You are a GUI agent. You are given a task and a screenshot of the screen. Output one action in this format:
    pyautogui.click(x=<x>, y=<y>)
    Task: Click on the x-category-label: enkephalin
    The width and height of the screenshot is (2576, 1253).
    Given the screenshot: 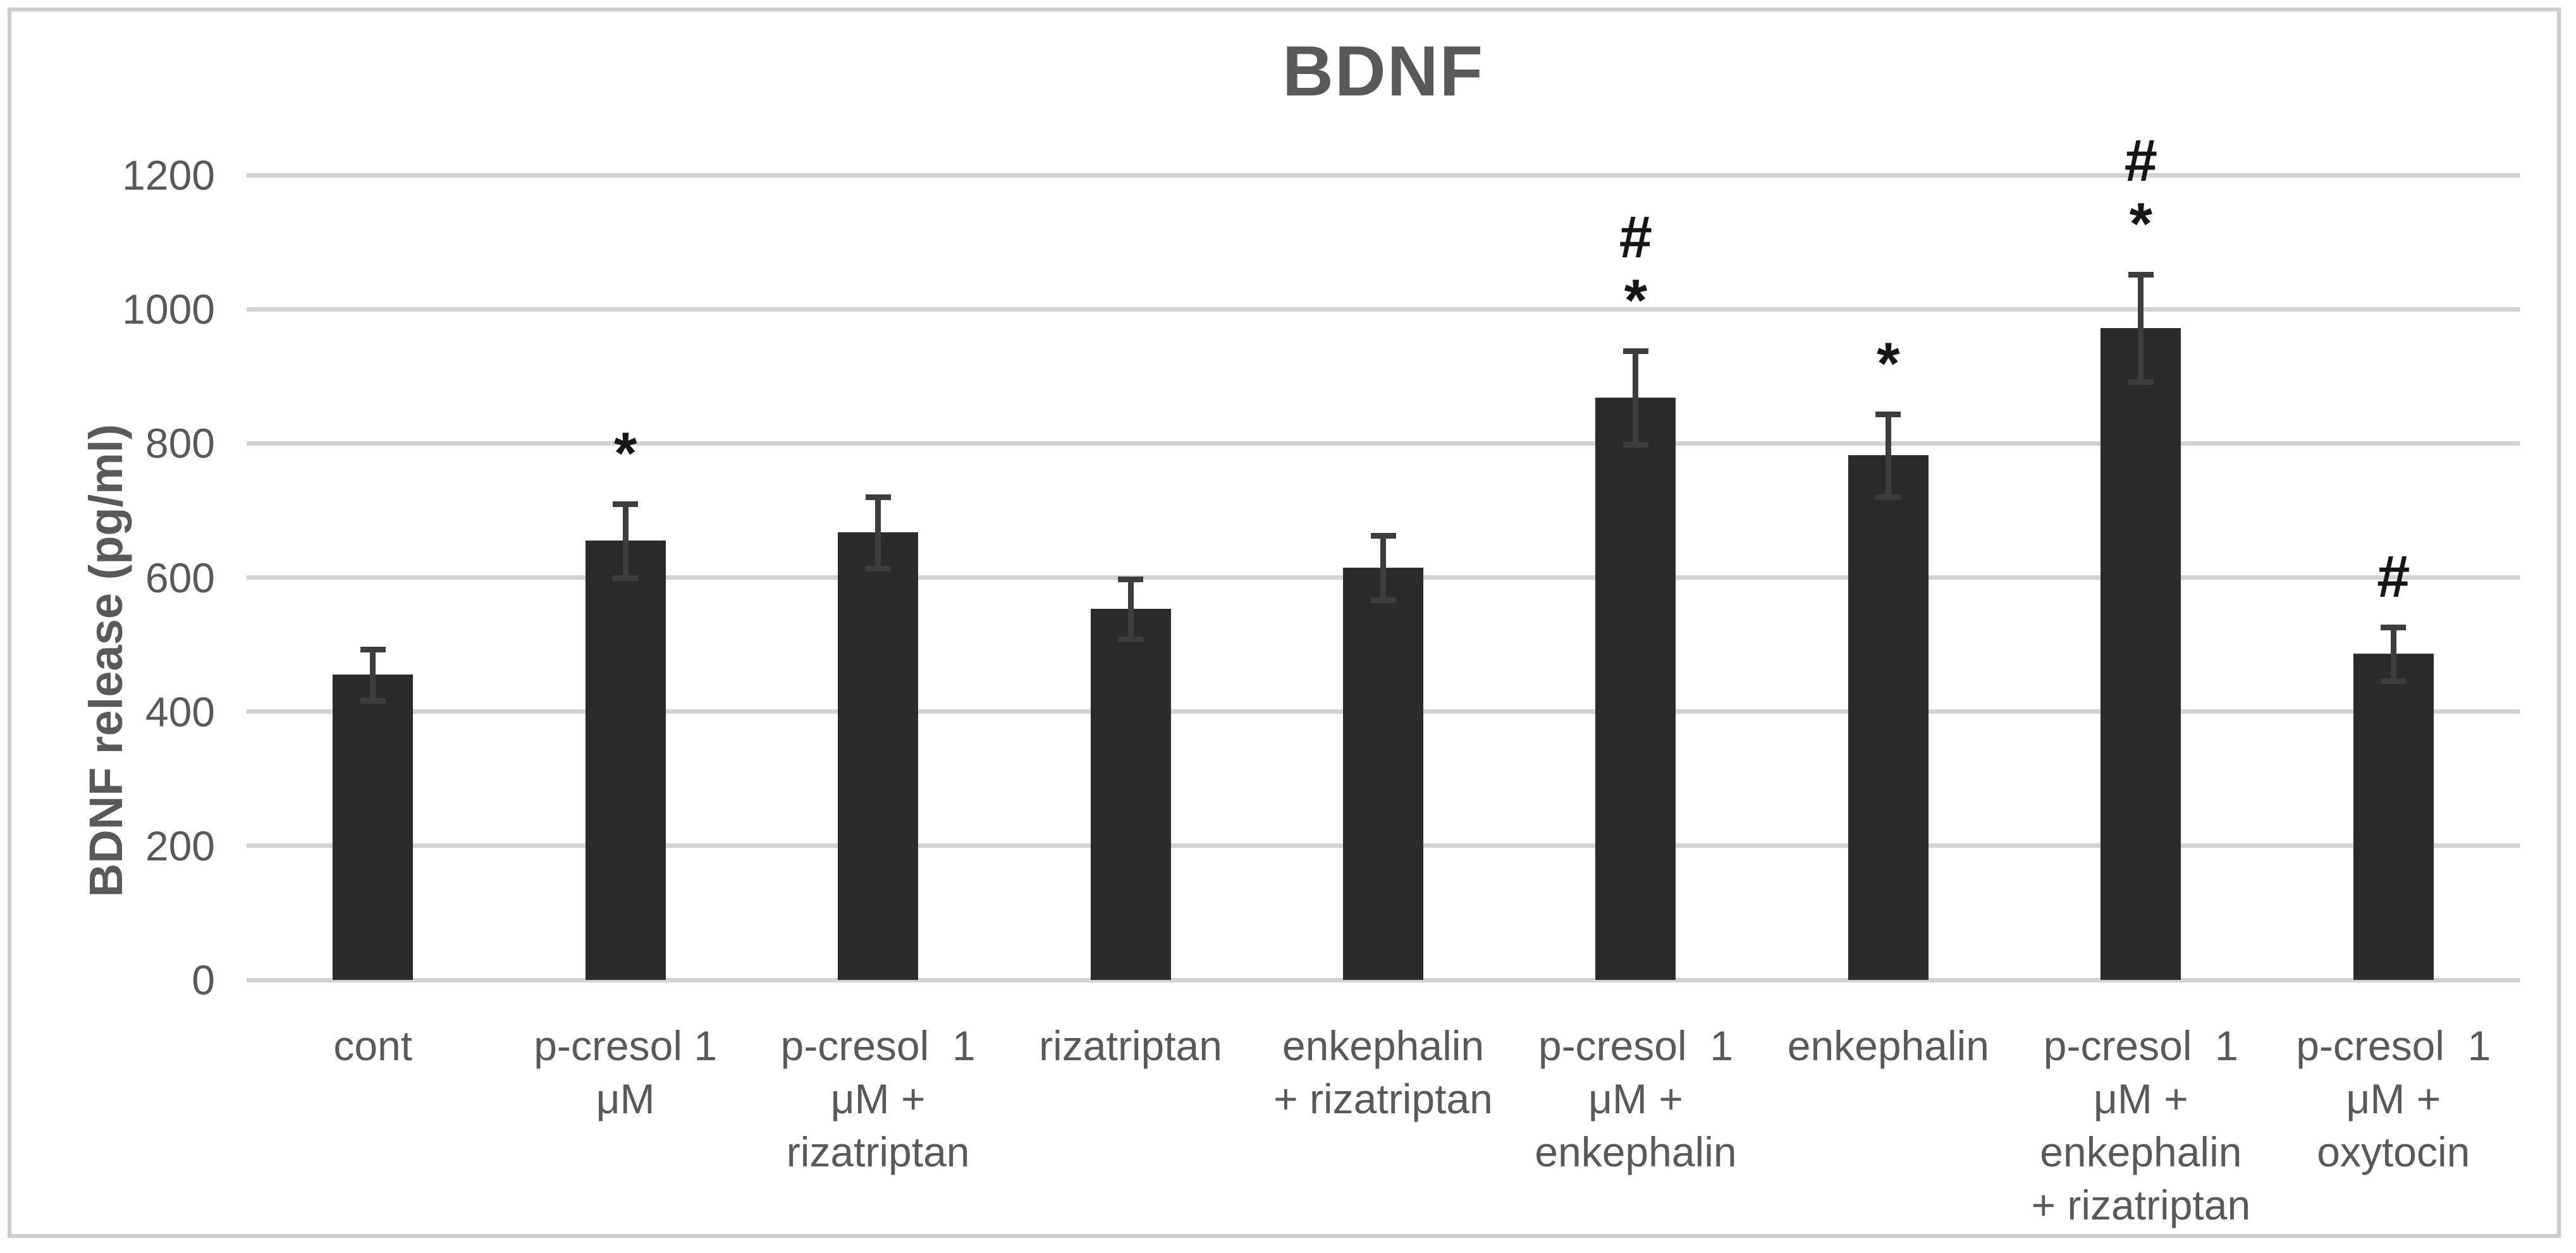 What is the action you would take?
    pyautogui.click(x=1888, y=1045)
    